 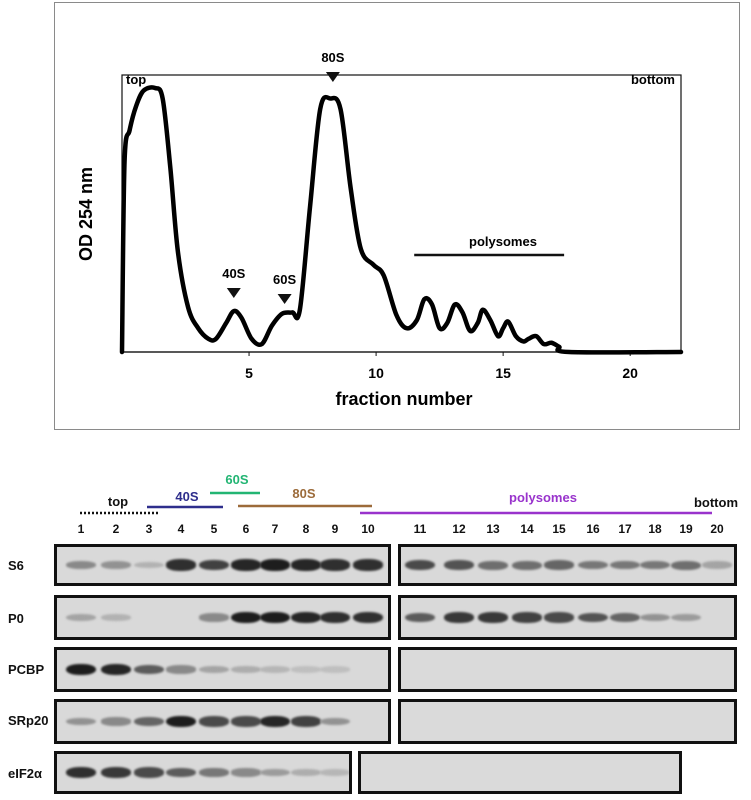 I want to click on group-label-40s: 40S, so click(x=186, y=496).